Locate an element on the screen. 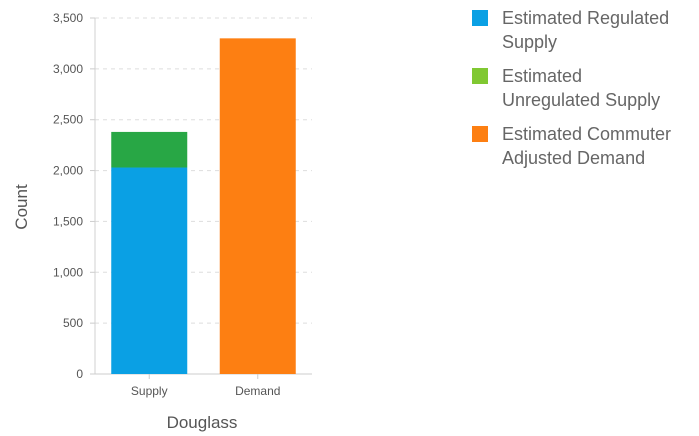 This screenshot has height=436, width=699. y-tick-label: 2,000 is located at coordinates (68, 171).